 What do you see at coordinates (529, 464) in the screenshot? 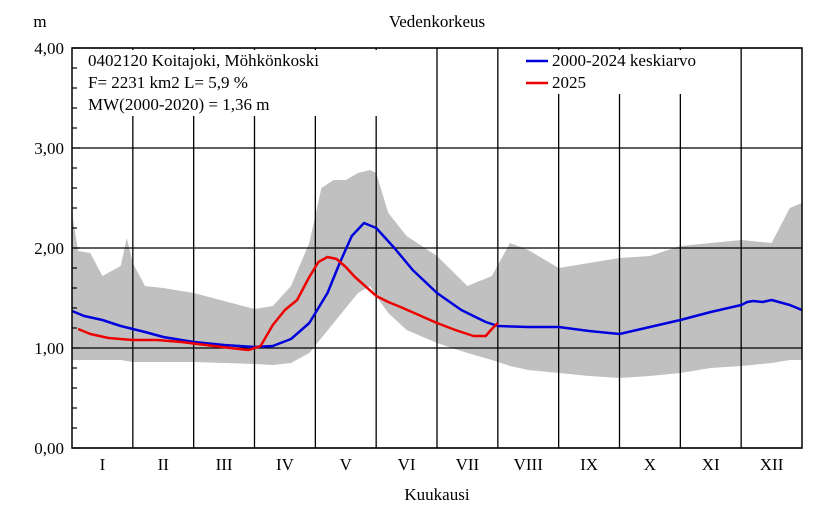
I see `month-label-7: VIII` at bounding box center [529, 464].